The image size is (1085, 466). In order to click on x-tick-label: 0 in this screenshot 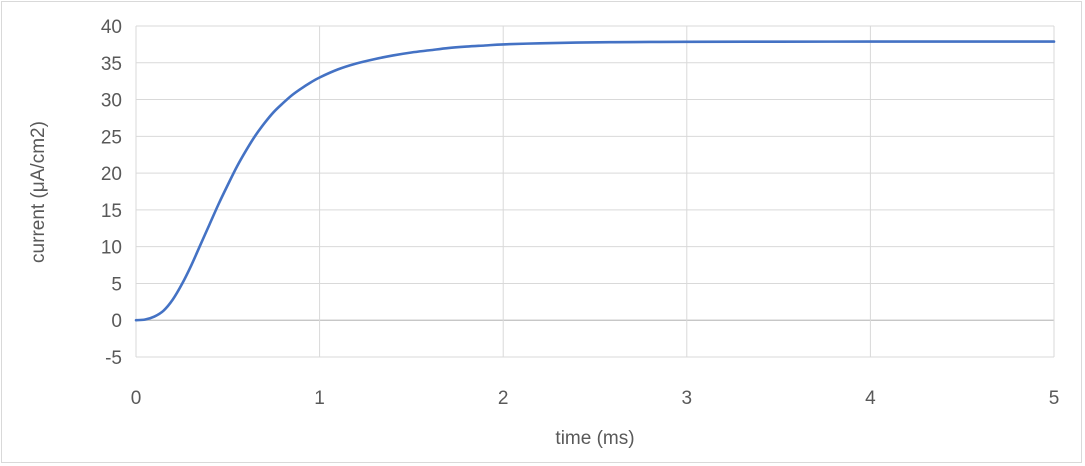, I will do `click(136, 398)`.